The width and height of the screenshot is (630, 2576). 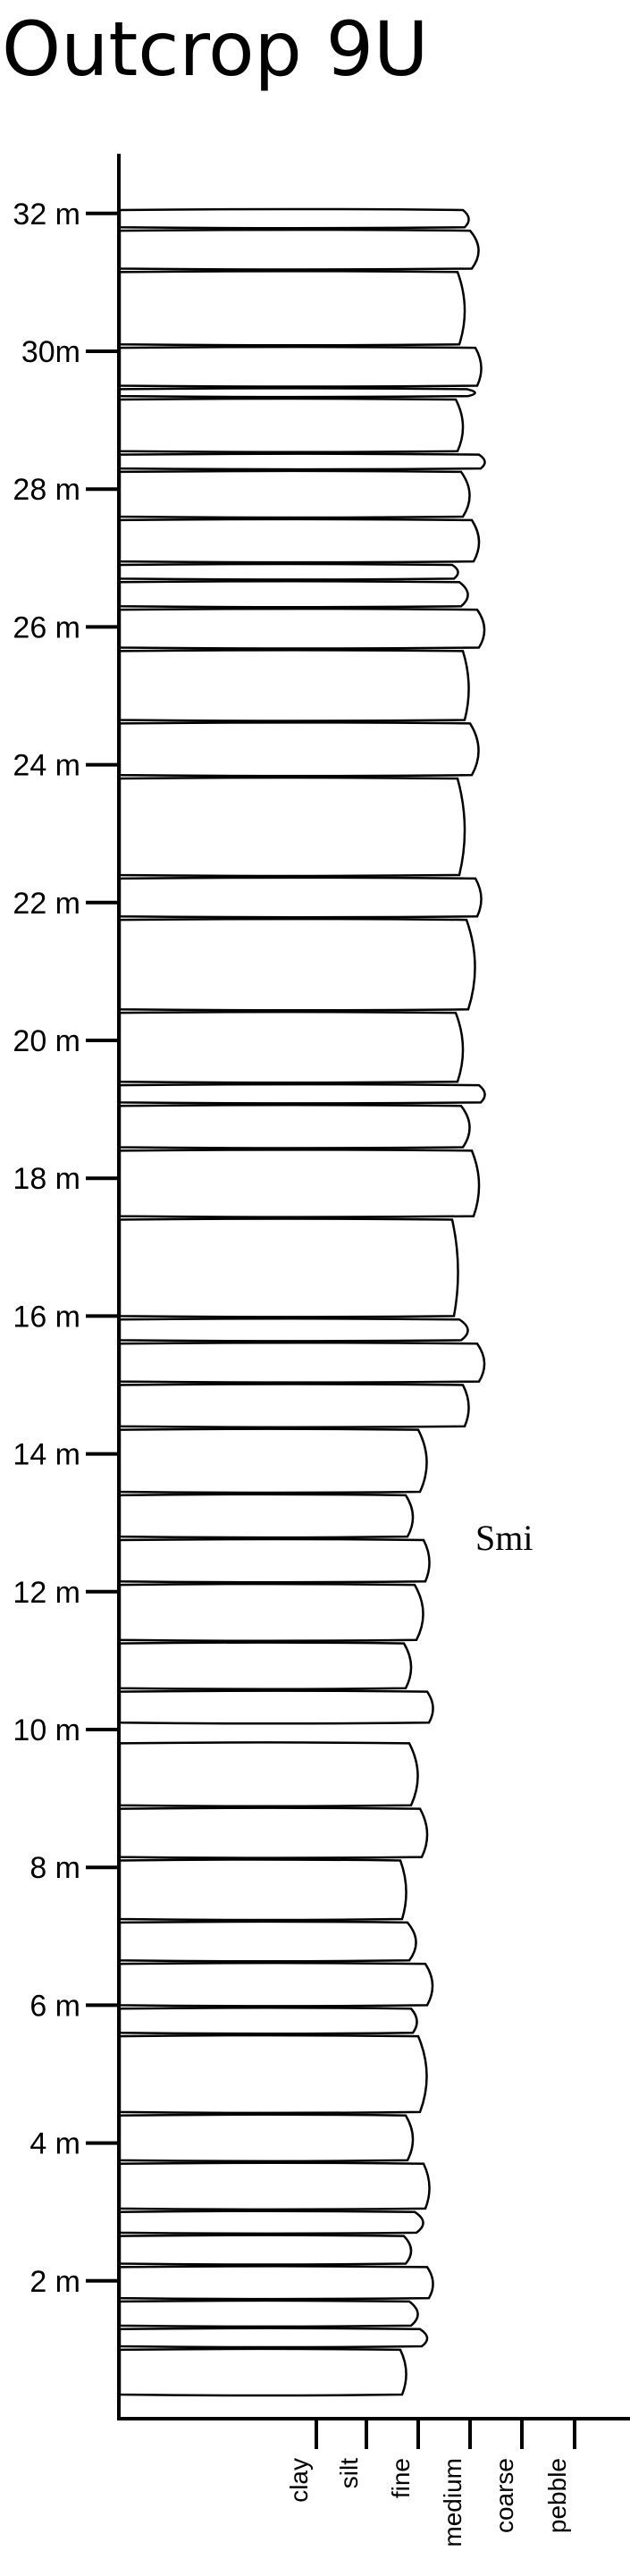 What do you see at coordinates (46, 904) in the screenshot?
I see `depth-label: 22 m` at bounding box center [46, 904].